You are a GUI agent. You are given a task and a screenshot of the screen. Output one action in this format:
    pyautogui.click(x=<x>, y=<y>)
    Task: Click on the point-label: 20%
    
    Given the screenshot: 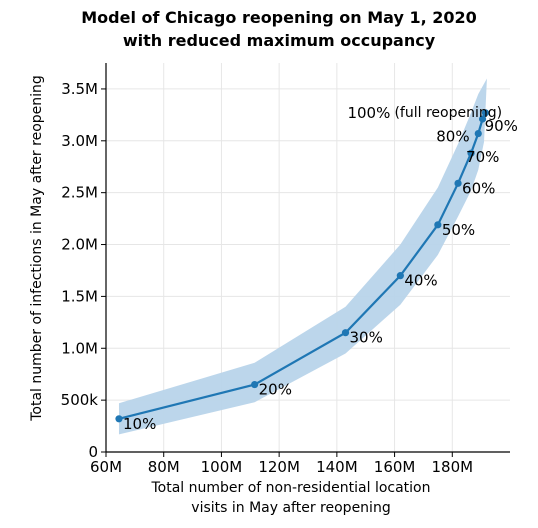 What is the action you would take?
    pyautogui.click(x=275, y=390)
    